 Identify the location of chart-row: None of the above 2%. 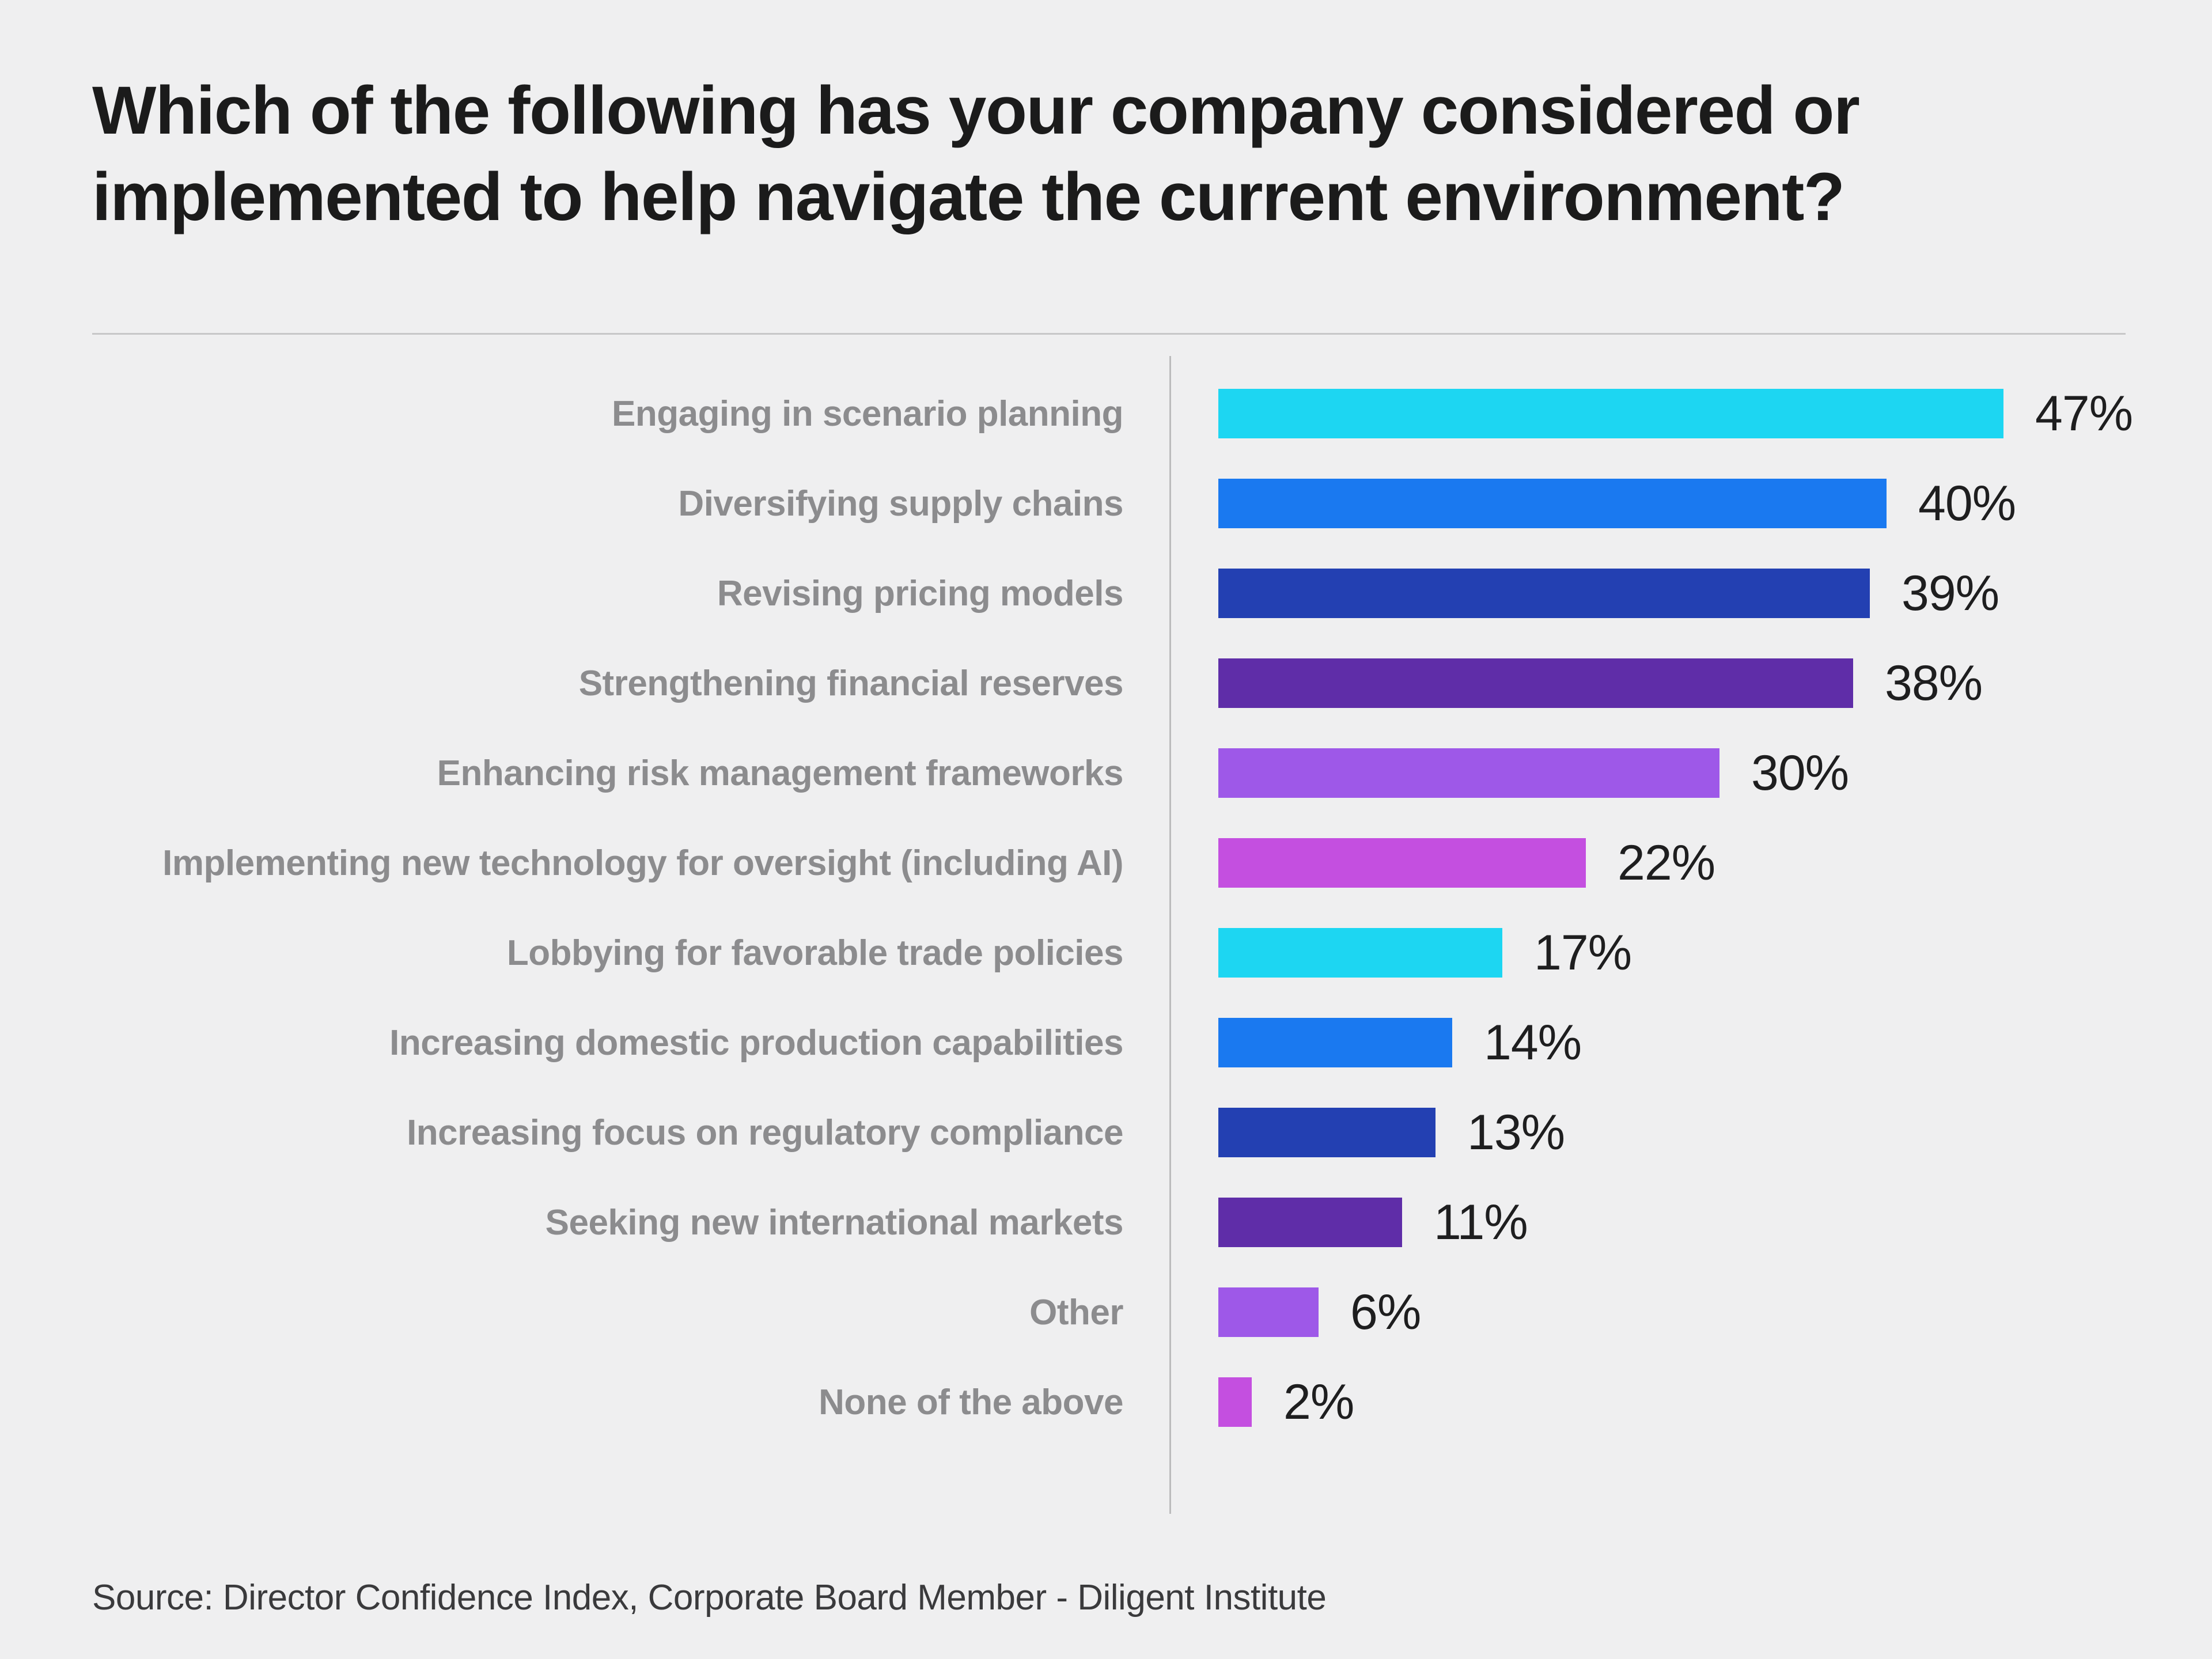
(1106, 1402).